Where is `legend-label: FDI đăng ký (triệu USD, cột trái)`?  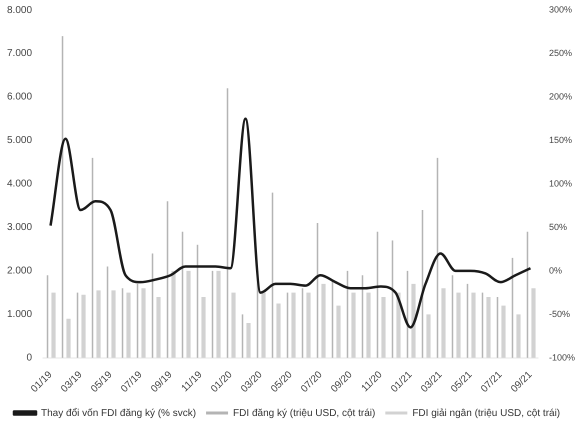 legend-label: FDI đăng ký (triệu USD, cột trái) is located at coordinates (304, 413).